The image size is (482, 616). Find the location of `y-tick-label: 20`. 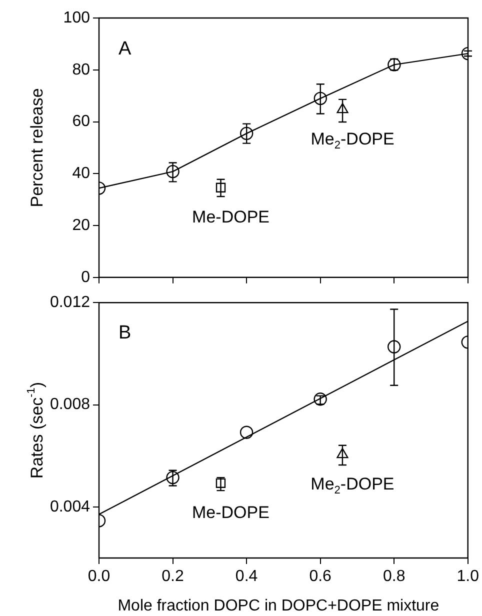

y-tick-label: 20 is located at coordinates (81, 225).